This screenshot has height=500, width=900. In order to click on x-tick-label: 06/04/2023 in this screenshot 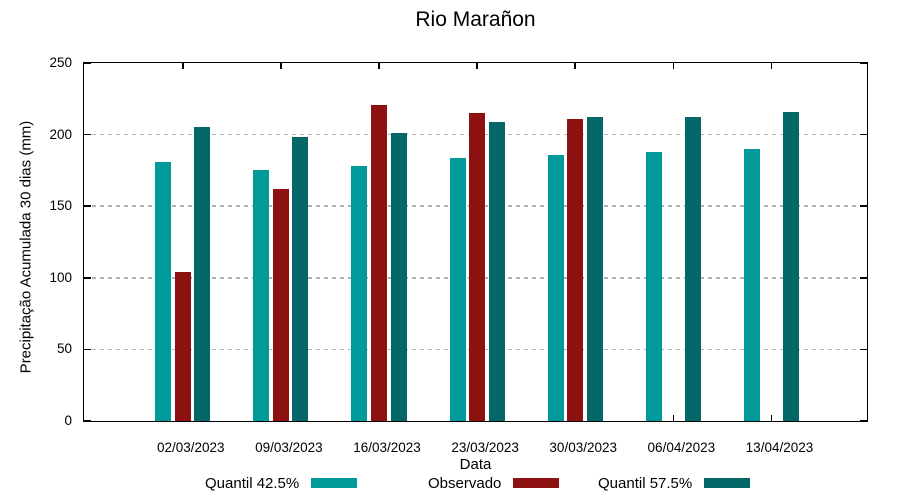, I will do `click(681, 447)`.